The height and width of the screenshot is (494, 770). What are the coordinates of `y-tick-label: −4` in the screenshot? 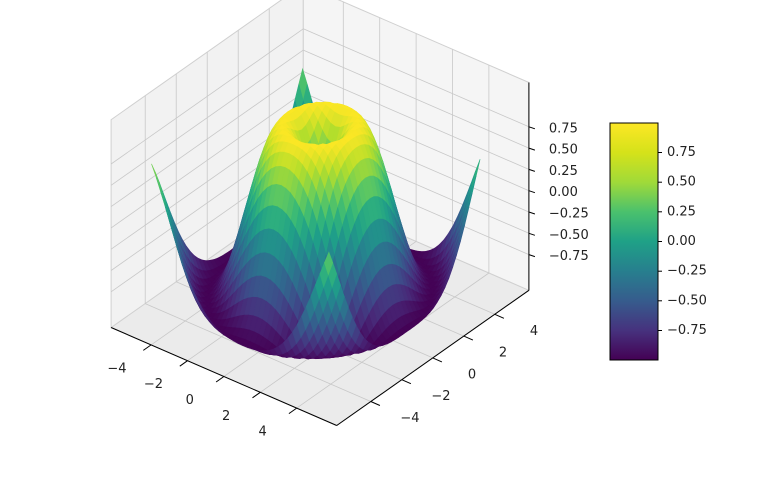 It's located at (409, 418).